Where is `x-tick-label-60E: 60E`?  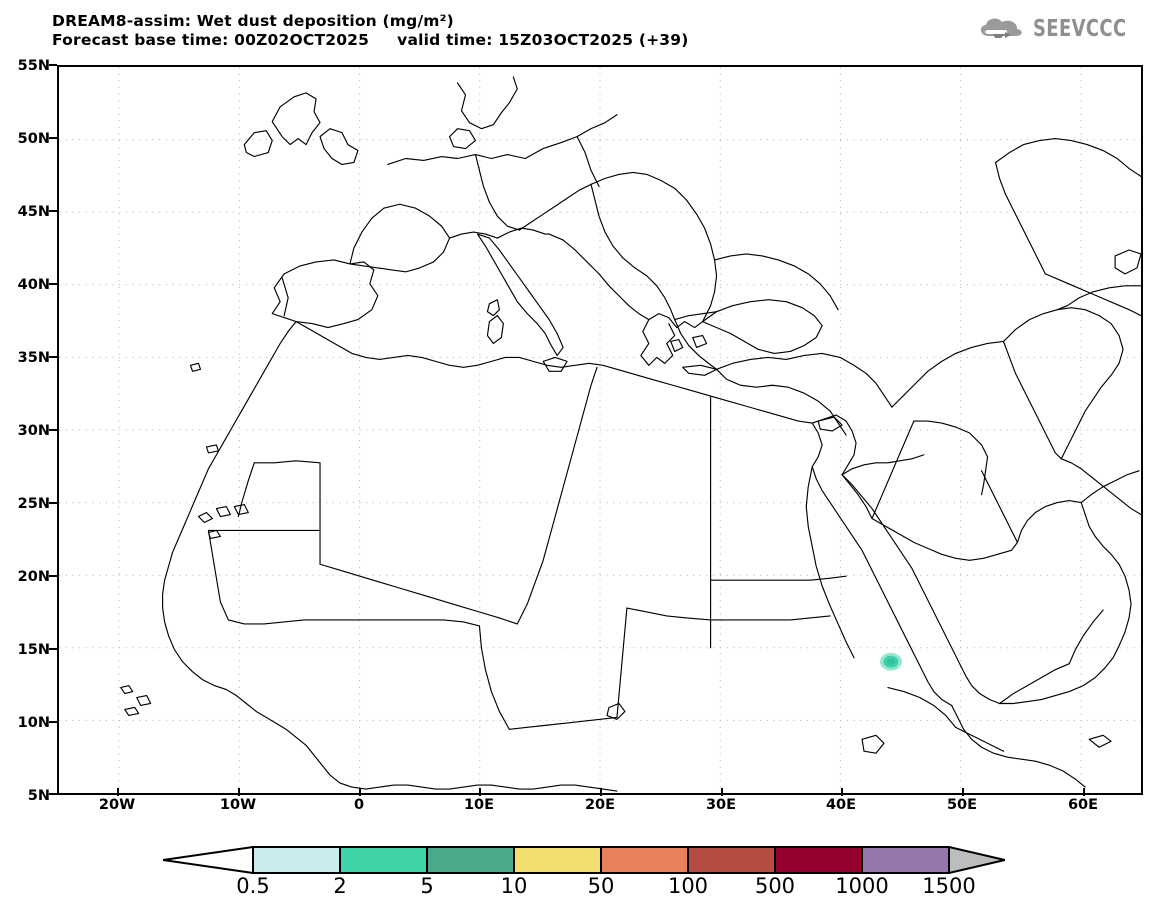 x-tick-label-60E: 60E is located at coordinates (1083, 805).